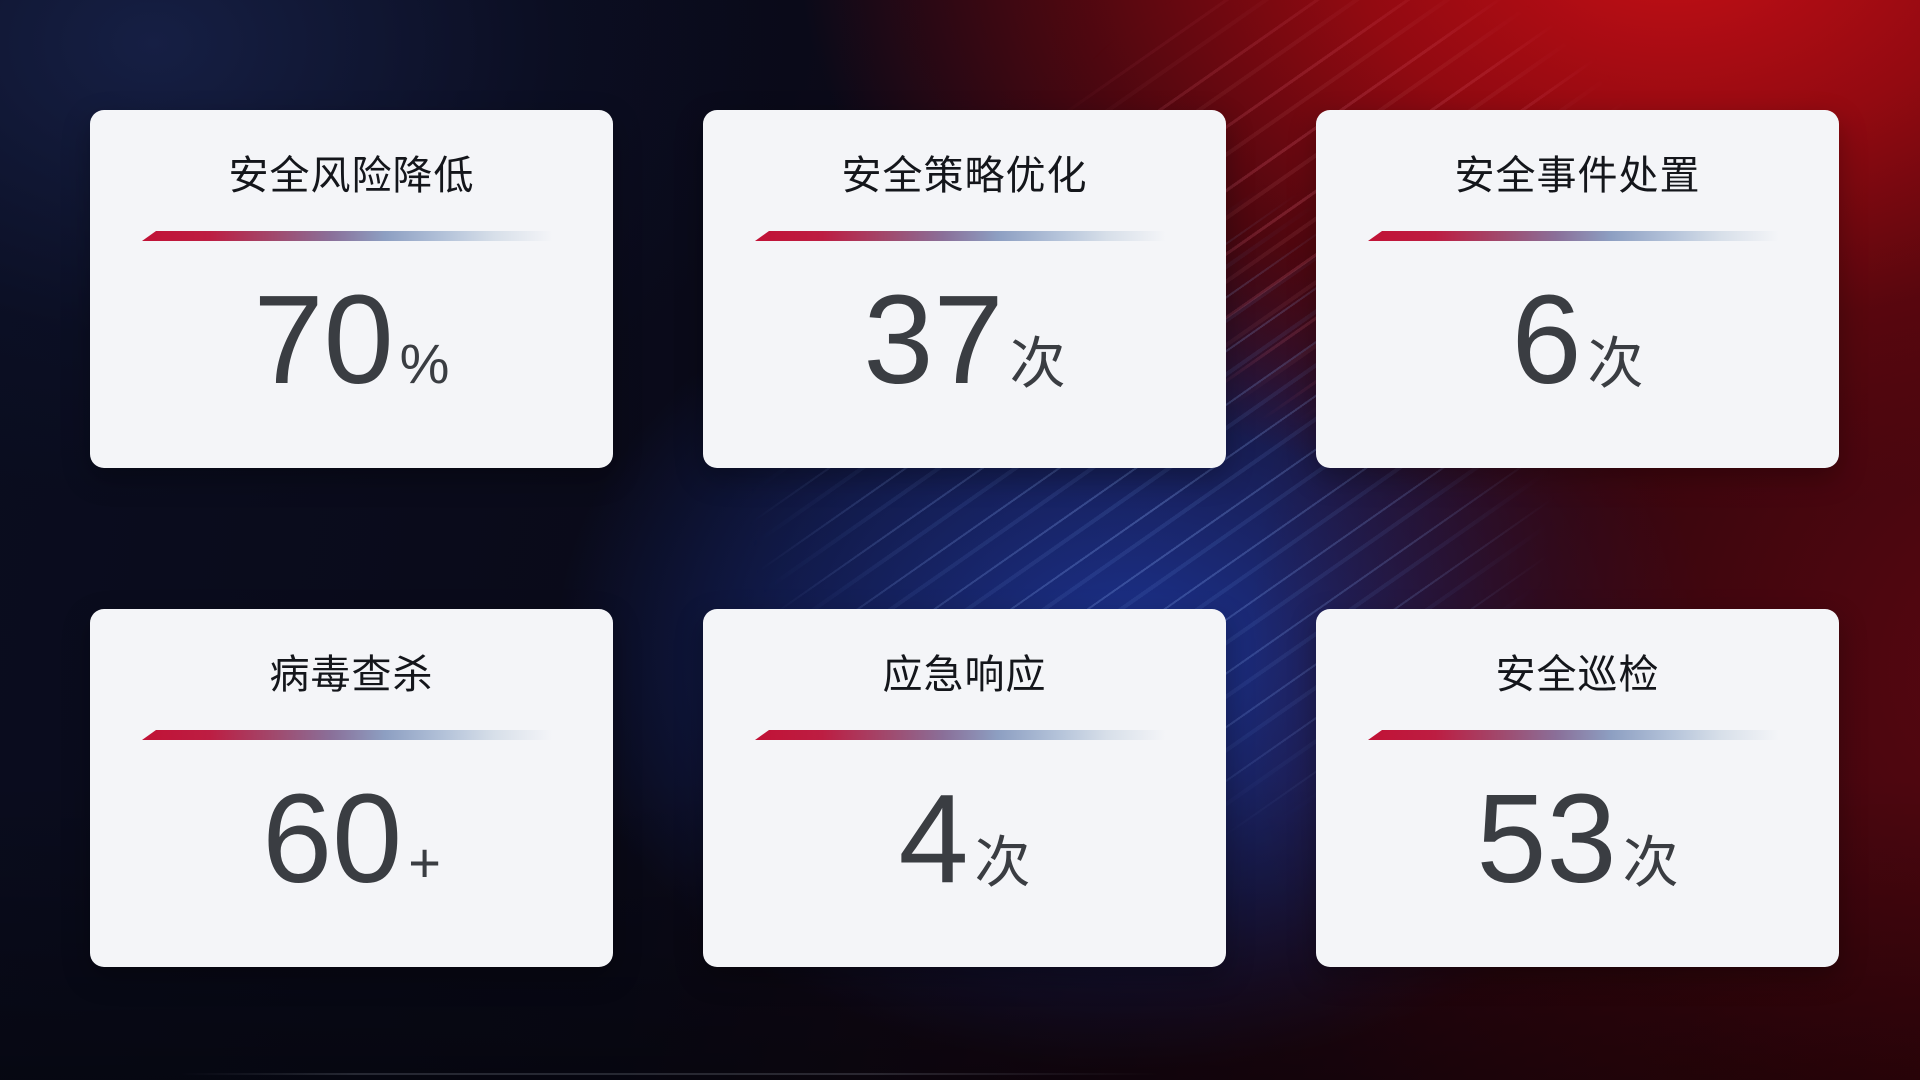 This screenshot has width=1920, height=1080. I want to click on card-title: 应急响应, so click(964, 675).